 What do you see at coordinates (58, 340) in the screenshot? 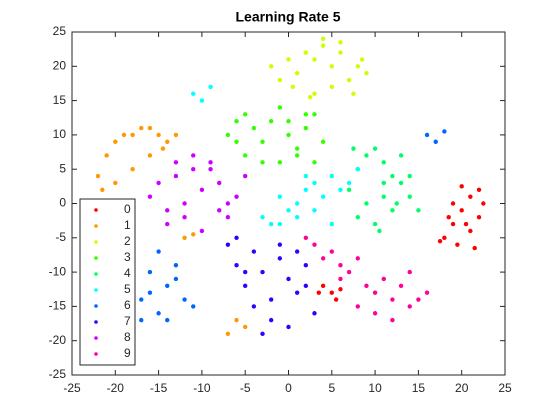
I see `y-tick-label: -20` at bounding box center [58, 340].